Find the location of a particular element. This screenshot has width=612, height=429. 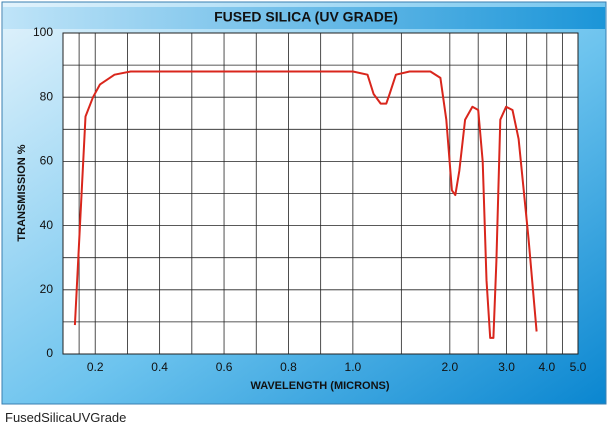

title-bar is located at coordinates (304, 18).